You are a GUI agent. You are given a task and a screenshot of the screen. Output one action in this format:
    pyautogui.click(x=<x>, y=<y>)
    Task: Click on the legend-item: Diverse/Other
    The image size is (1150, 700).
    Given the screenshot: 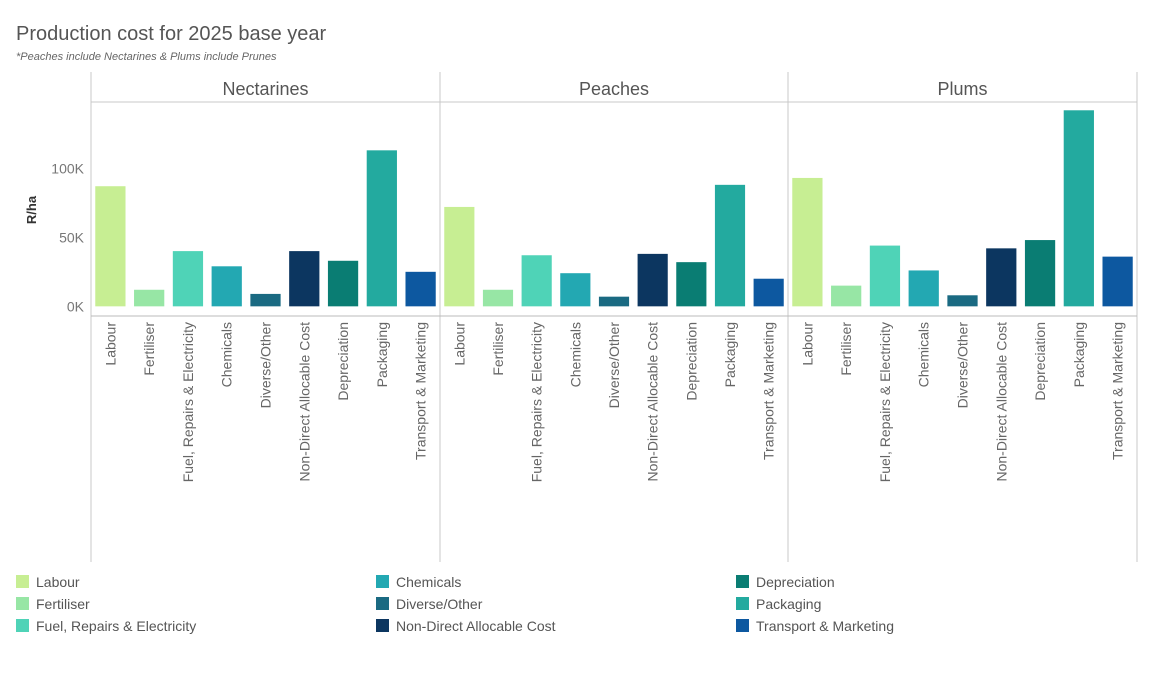 What is the action you would take?
    pyautogui.click(x=429, y=604)
    